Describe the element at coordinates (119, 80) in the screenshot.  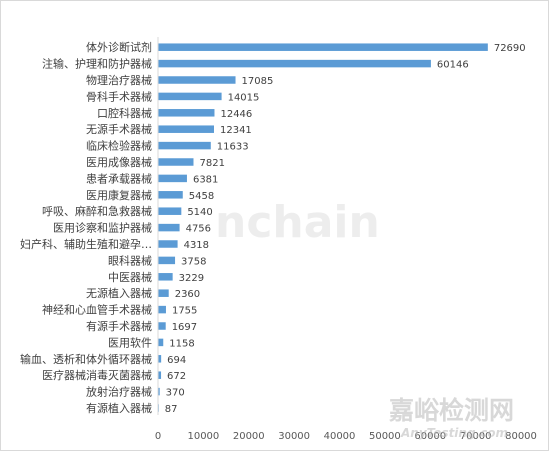
I see `category-label: 物理治疗器械` at that location.